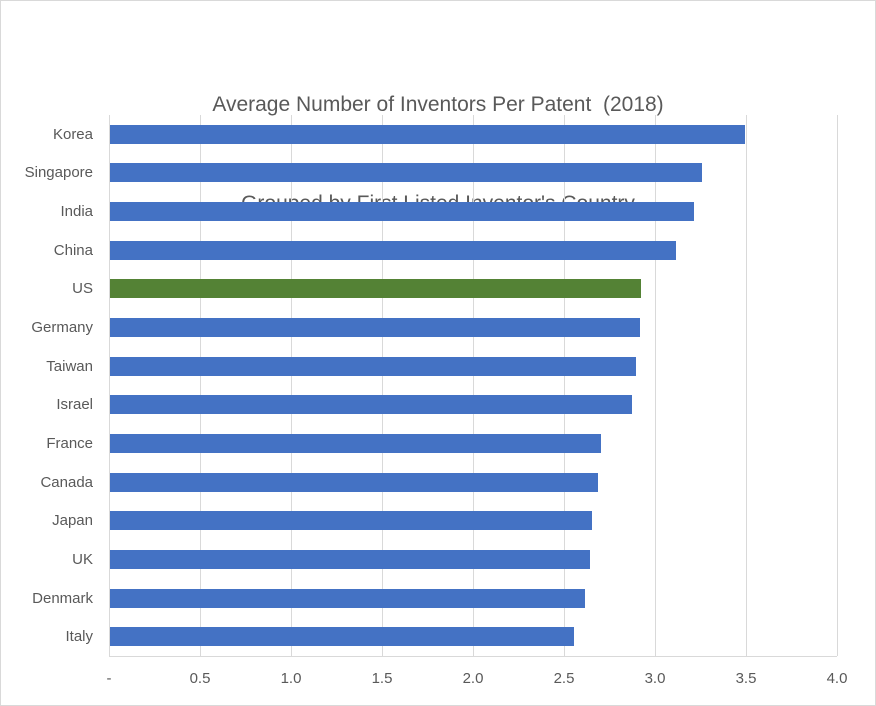  What do you see at coordinates (62, 328) in the screenshot?
I see `category-label-germany: Germany` at bounding box center [62, 328].